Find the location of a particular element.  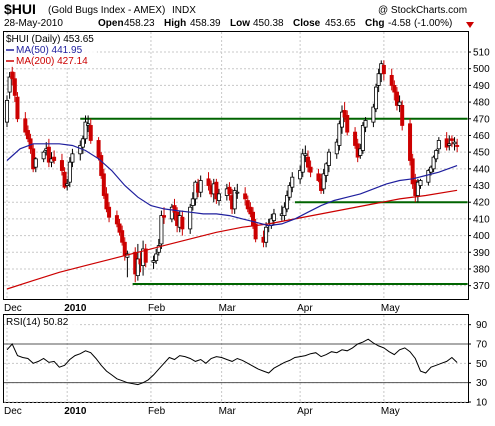

price-ytick-label: 500 is located at coordinates (481, 69).